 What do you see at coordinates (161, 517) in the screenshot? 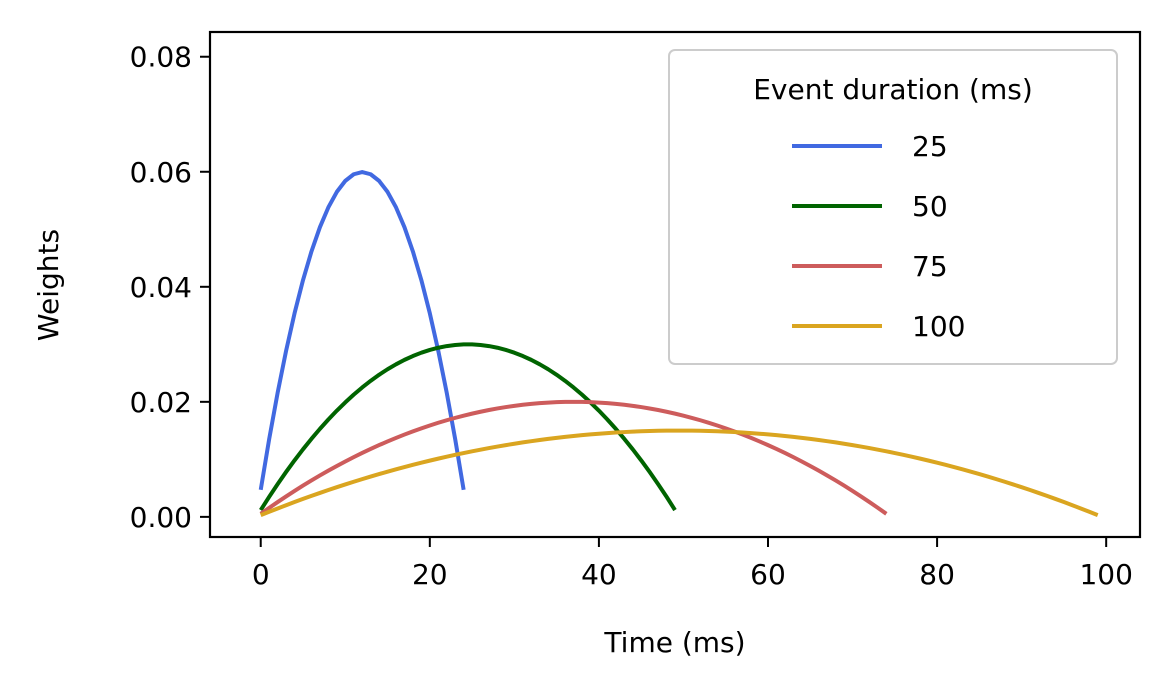
I see `y-tick-label: 0.00` at bounding box center [161, 517].